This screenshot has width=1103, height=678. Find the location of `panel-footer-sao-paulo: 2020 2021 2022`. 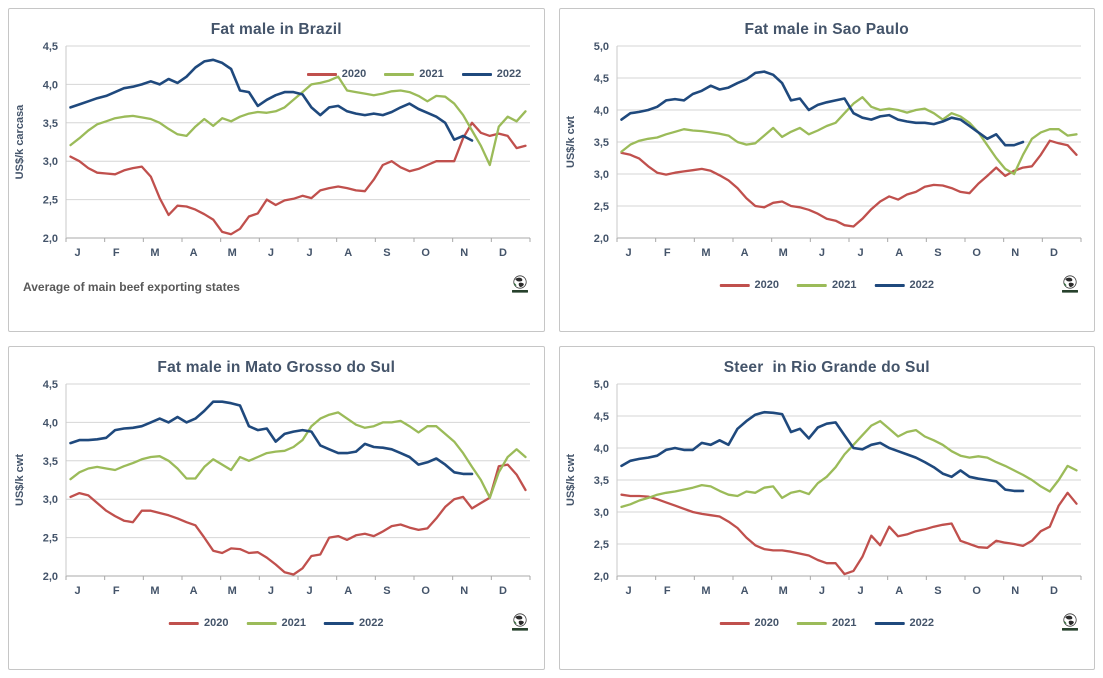

panel-footer-sao-paulo: 2020 2021 2022 is located at coordinates (827, 290).